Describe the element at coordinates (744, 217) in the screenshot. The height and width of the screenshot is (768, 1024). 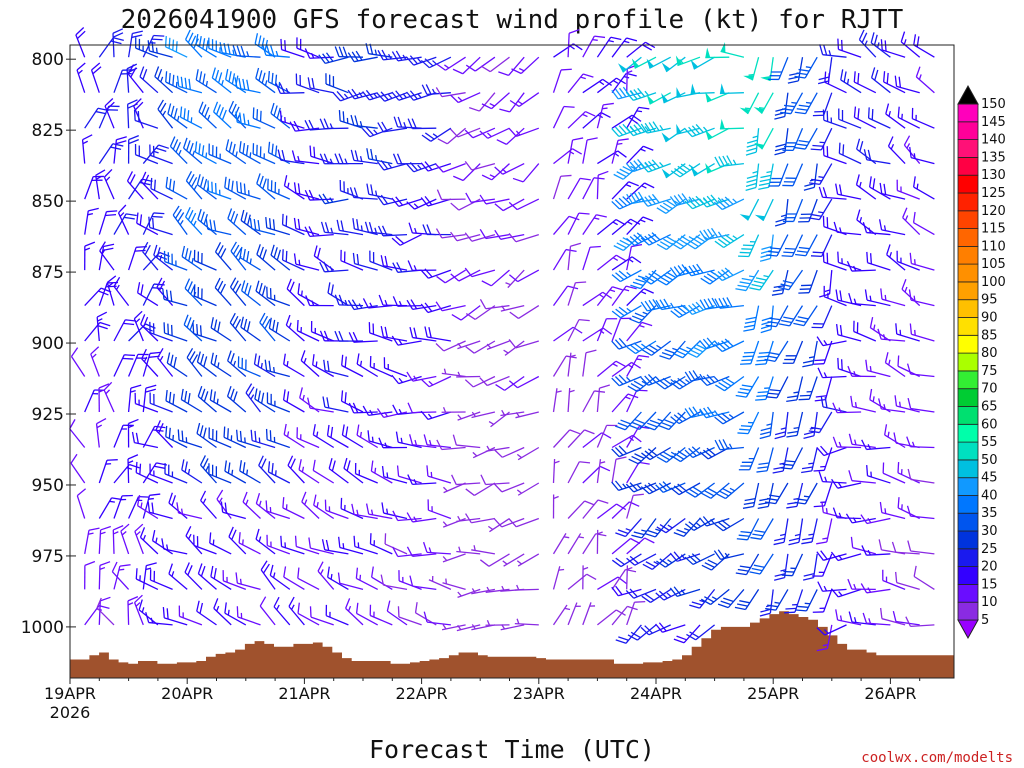
I see `barb-pennant` at that location.